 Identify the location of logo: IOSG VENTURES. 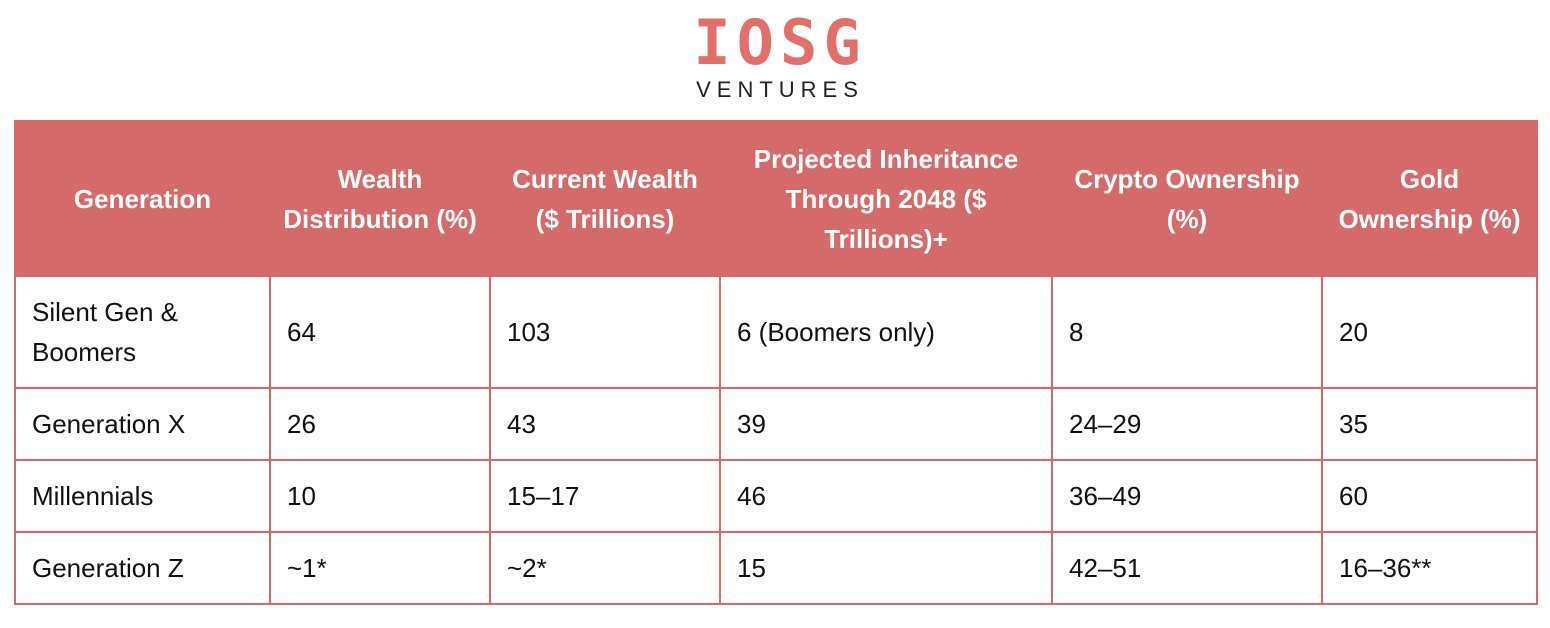
(780, 58).